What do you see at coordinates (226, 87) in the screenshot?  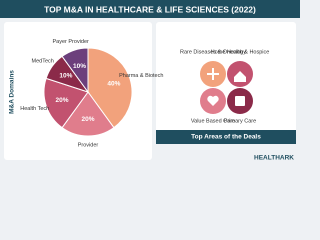 I see `area-icons` at bounding box center [226, 87].